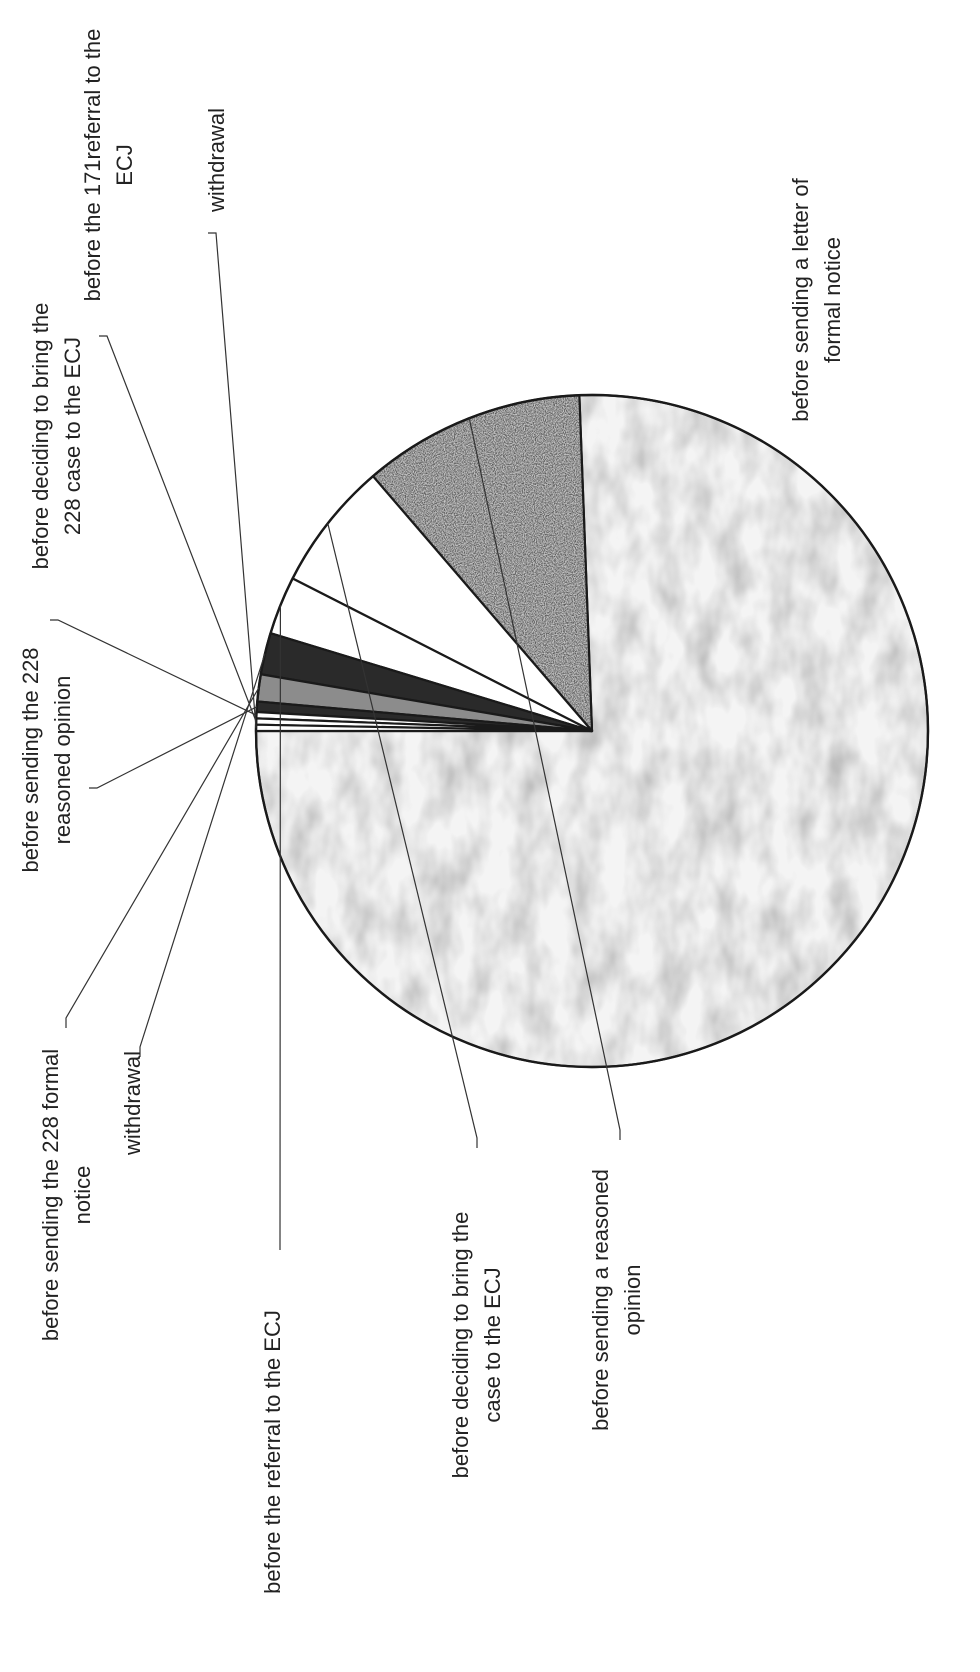 The height and width of the screenshot is (1672, 980). I want to click on slice-label-withdrawal-9: withdrawal, so click(216, 160).